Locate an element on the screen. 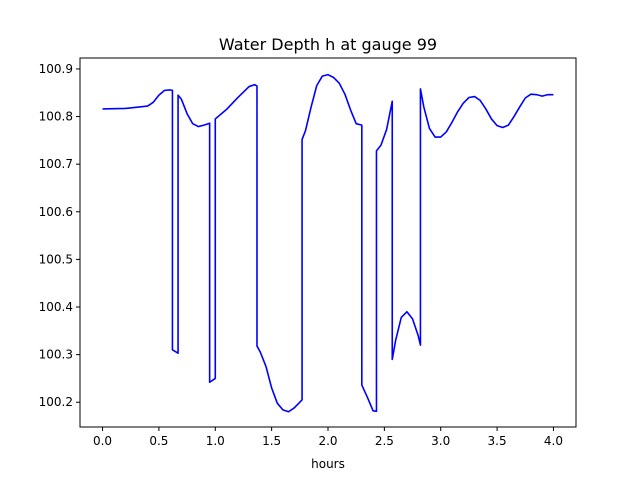  x-tick-label: 2.5 is located at coordinates (384, 441).